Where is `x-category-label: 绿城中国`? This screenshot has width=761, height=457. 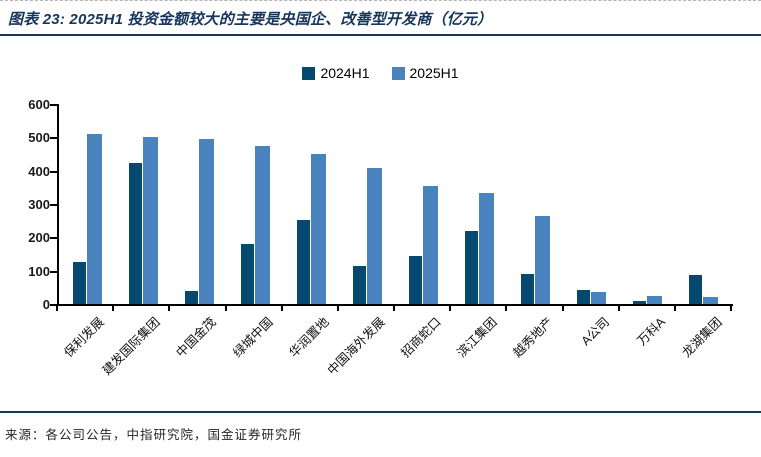
x-category-label: 绿城中国 is located at coordinates (253, 337).